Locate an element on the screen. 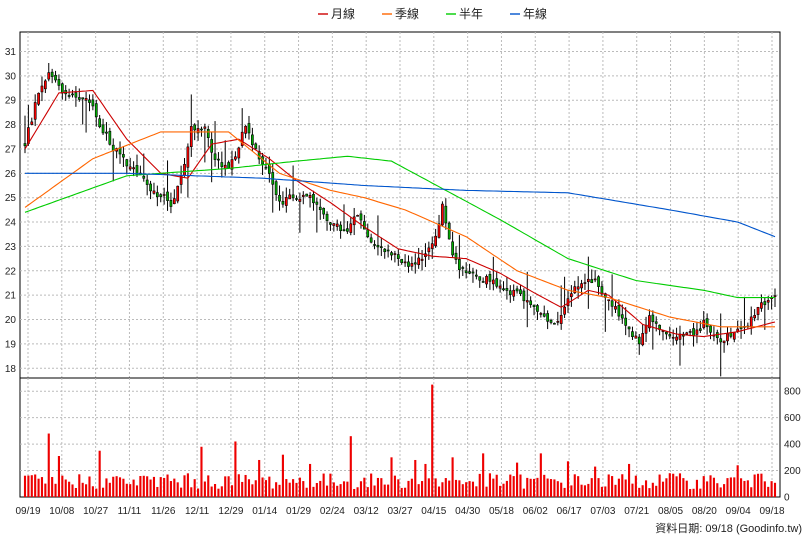 This screenshot has width=808, height=540. price-axis: 18 19 20 21 22 23 24 25 26 27 28 29 30 31 is located at coordinates (11, 211).